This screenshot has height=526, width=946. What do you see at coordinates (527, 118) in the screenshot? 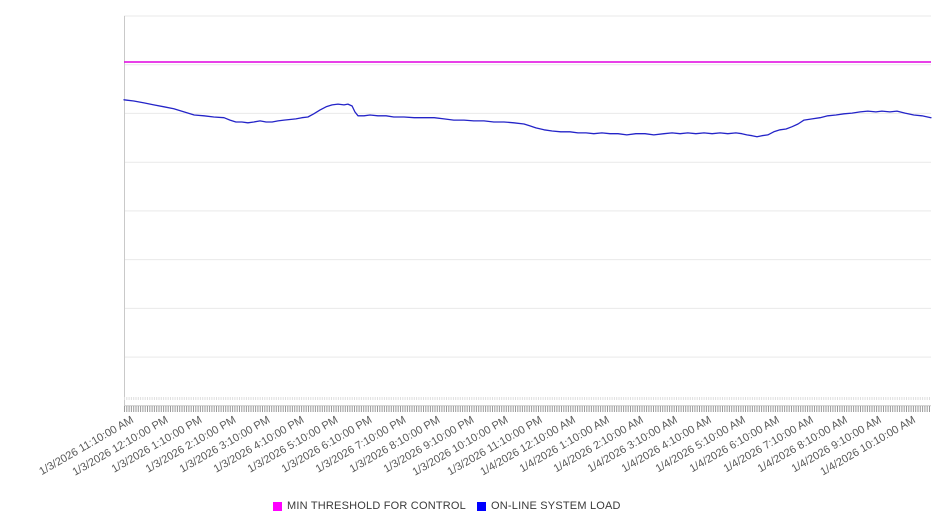
I see `system-load-line` at bounding box center [527, 118].